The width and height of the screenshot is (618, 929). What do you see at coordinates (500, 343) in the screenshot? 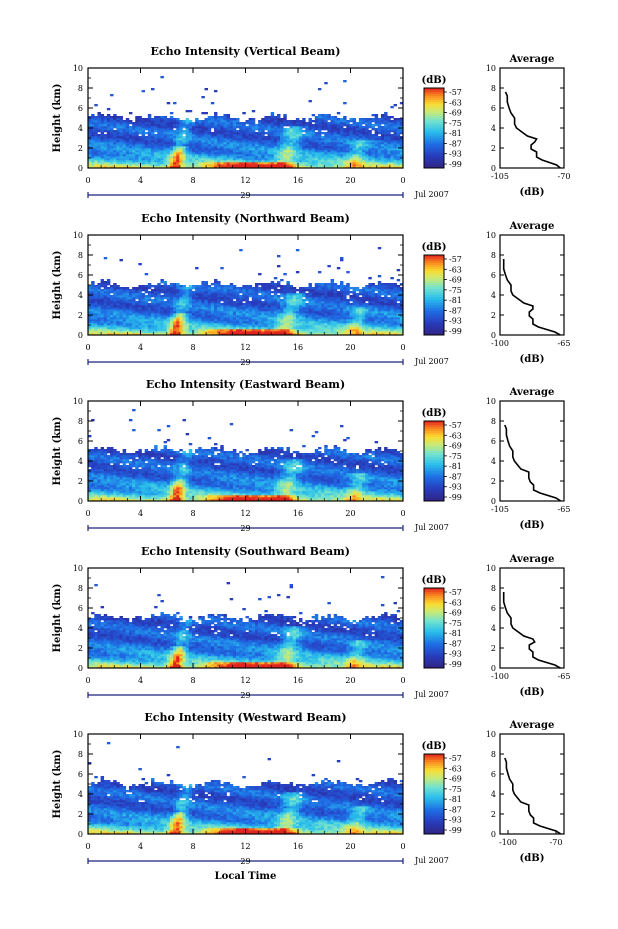
I see `average-x-tick-label: -100` at bounding box center [500, 343].